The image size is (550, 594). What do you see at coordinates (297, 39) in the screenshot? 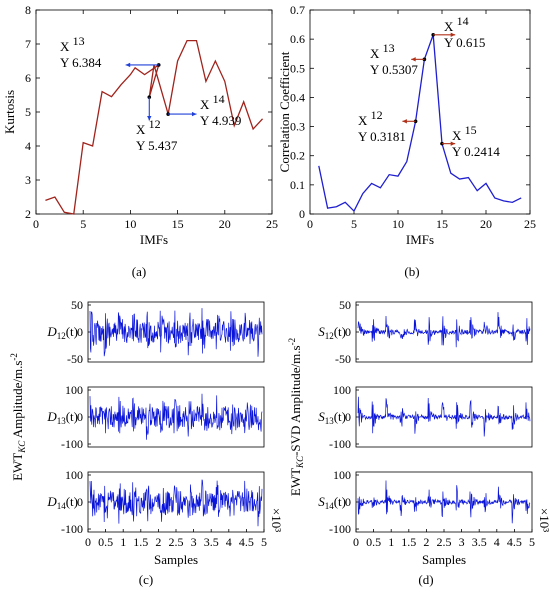
I see `y-tick-label: 0.6` at bounding box center [297, 39].